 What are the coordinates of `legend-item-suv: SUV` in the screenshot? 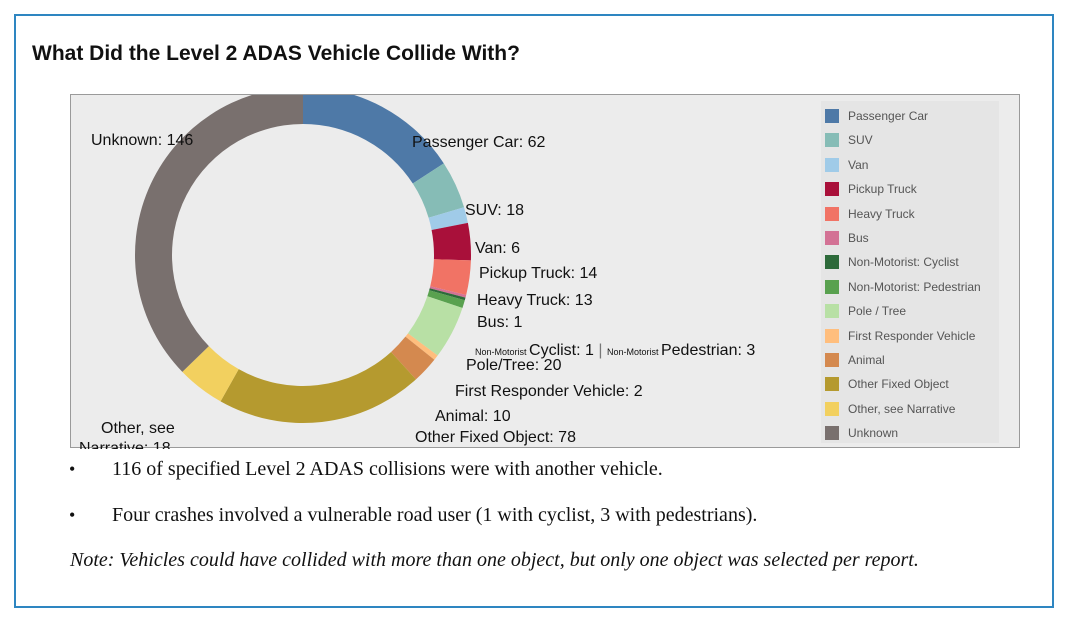 It's located at (849, 140).